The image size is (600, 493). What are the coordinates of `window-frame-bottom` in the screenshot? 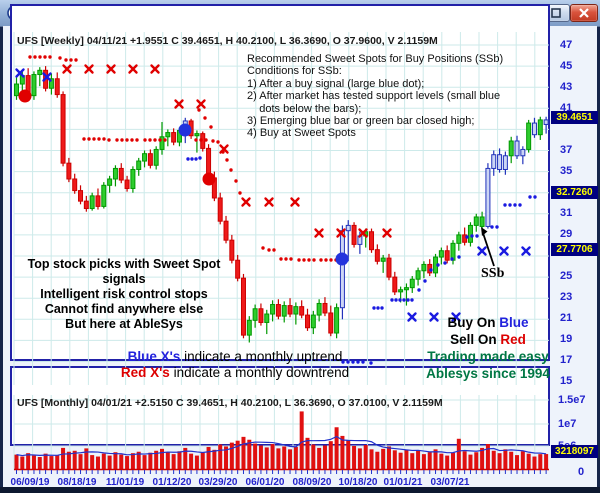 It's located at (300, 490).